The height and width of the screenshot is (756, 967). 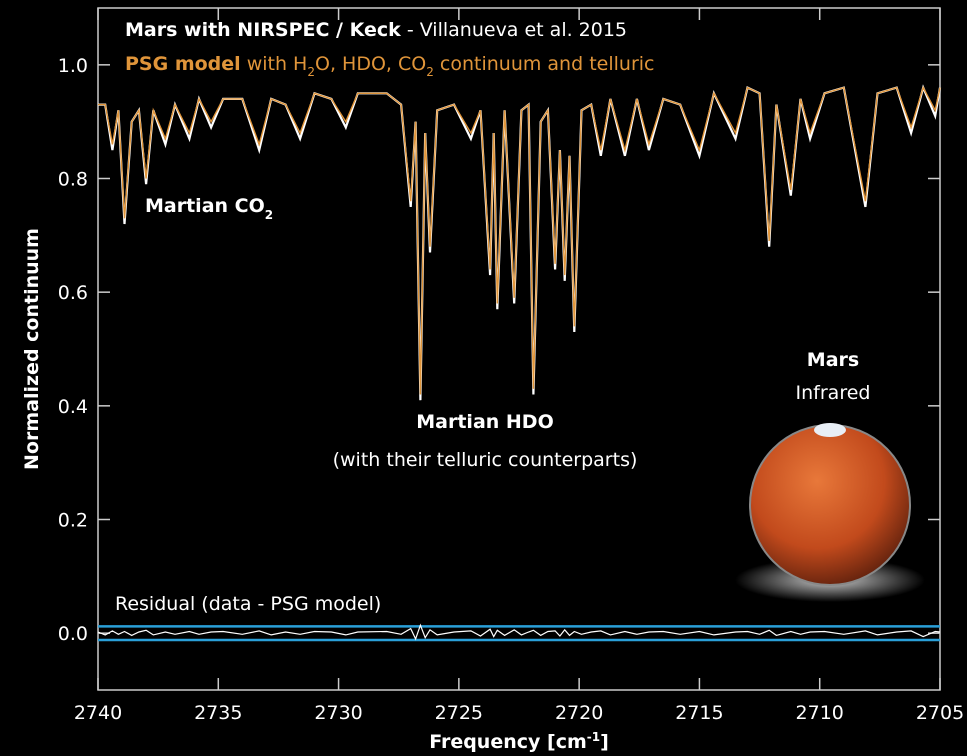 I want to click on title-part: - Villanueva et al. 2015, so click(x=514, y=30).